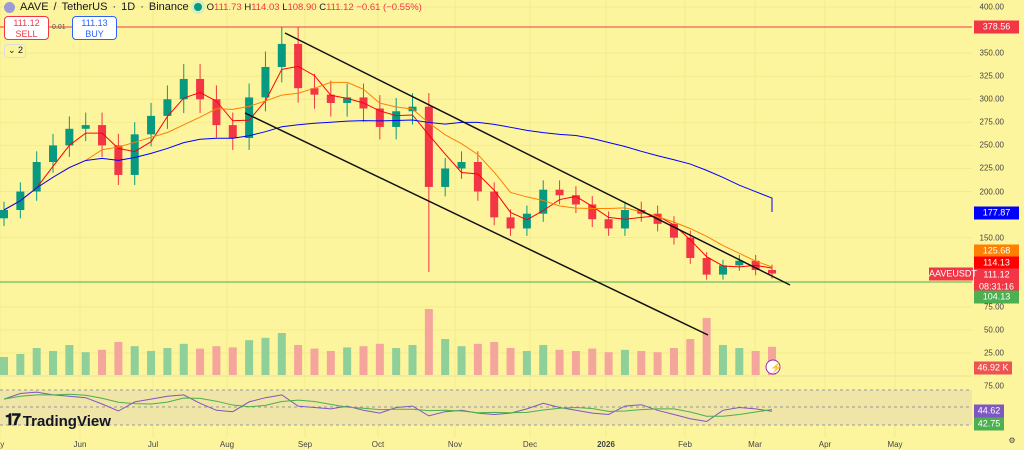 The height and width of the screenshot is (450, 1024). I want to click on tag-volume: 46.92 K, so click(993, 368).